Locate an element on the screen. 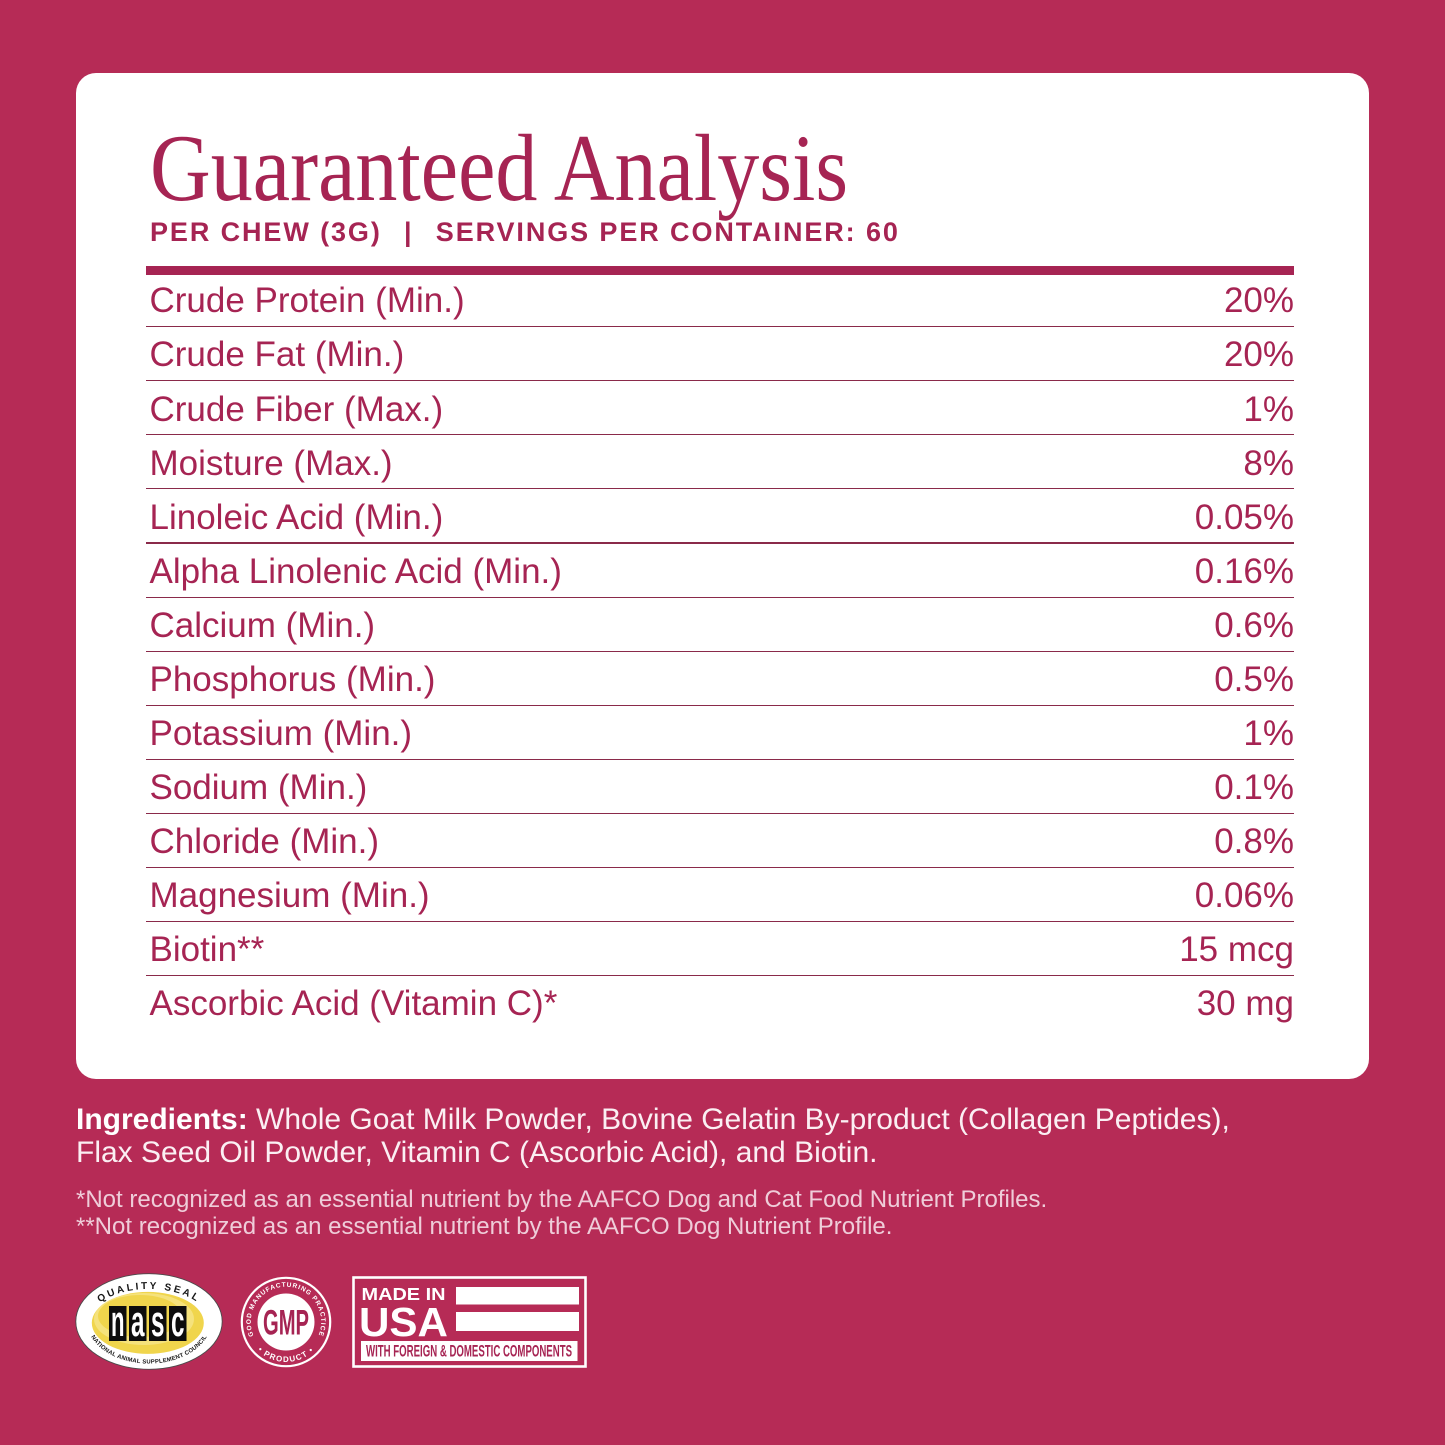 This screenshot has height=1445, width=1445. svg-text: s is located at coordinates (158, 1321).